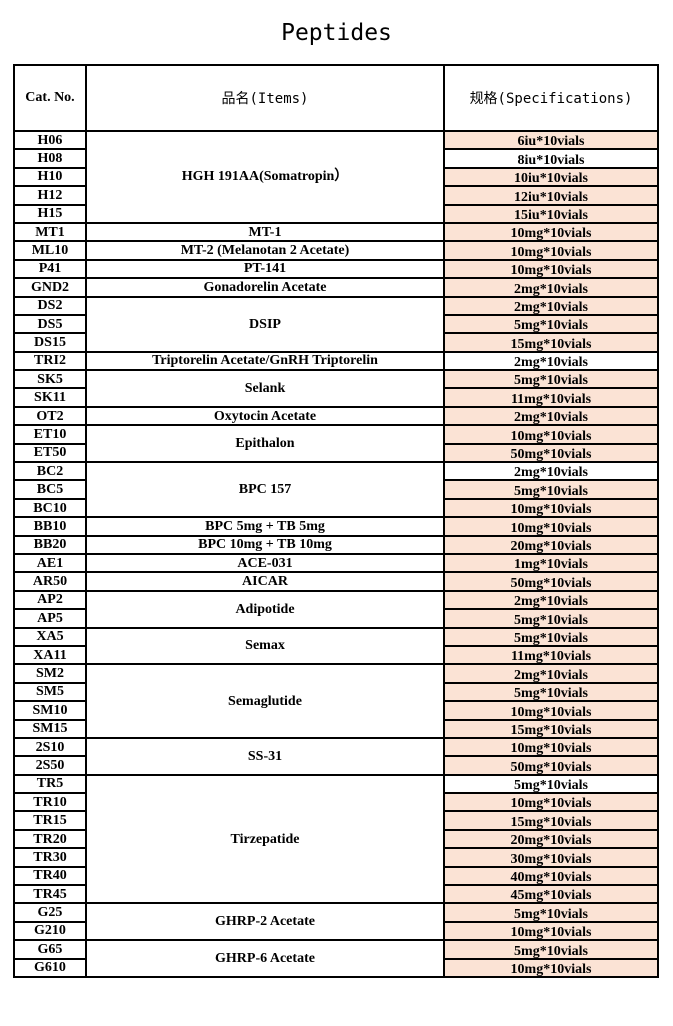 This screenshot has height=1026, width=673. I want to click on cat-no-cell: SM5, so click(50, 692).